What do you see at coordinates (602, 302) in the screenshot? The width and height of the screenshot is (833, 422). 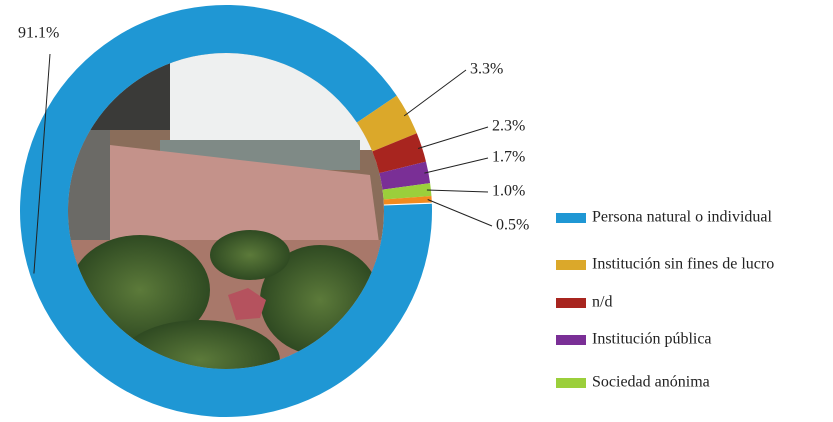 I see `legend-label: n/d` at bounding box center [602, 302].